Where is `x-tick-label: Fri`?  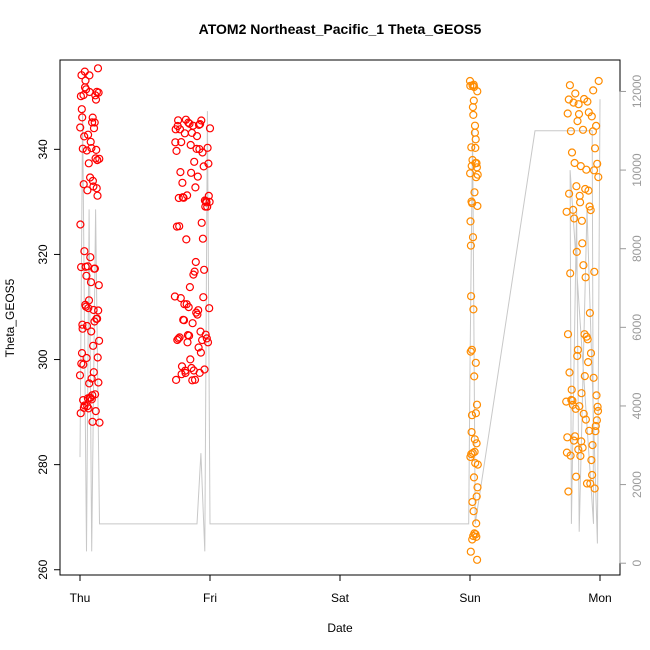 x-tick-label: Fri is located at coordinates (210, 598).